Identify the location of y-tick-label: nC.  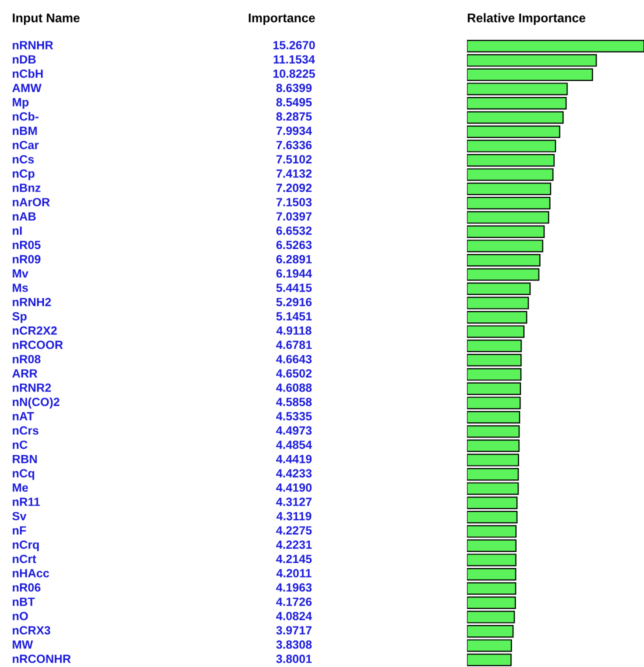
(20, 444).